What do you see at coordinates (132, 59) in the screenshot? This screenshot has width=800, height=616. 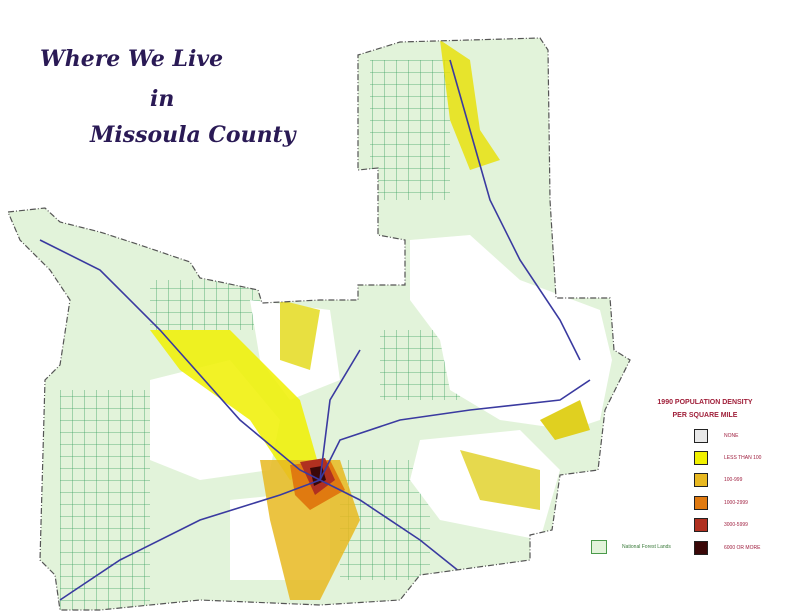 I see `title-line-1: Where We Live` at bounding box center [132, 59].